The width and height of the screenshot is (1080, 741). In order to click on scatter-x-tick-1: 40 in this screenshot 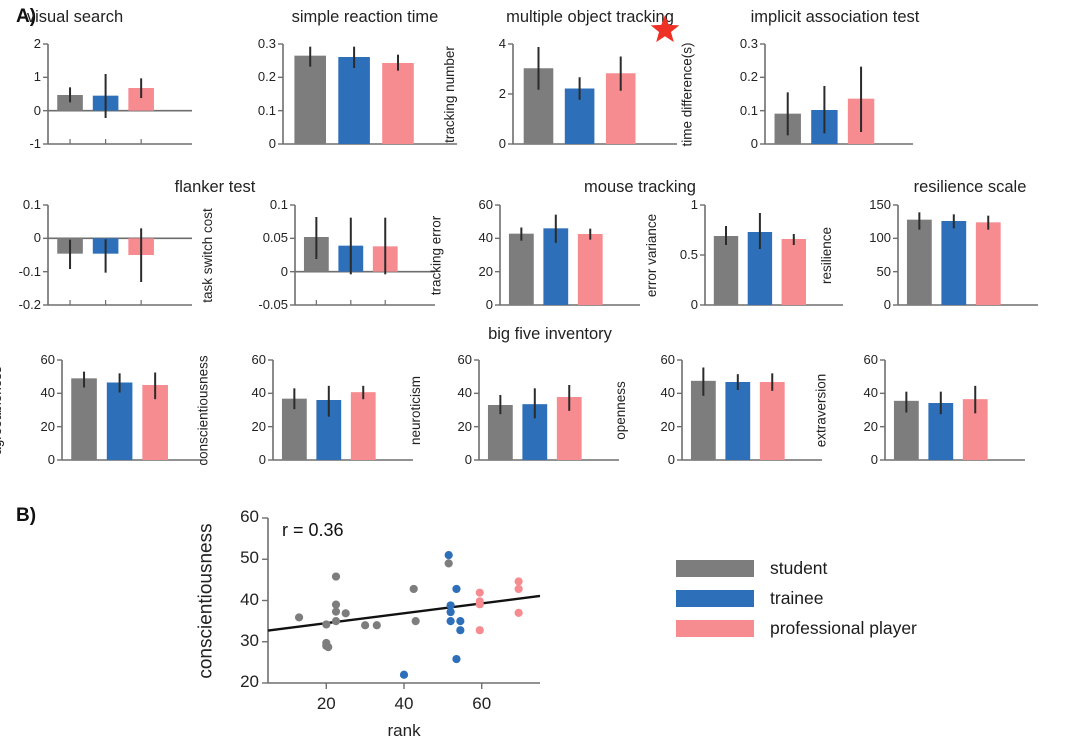, I will do `click(404, 703)`.